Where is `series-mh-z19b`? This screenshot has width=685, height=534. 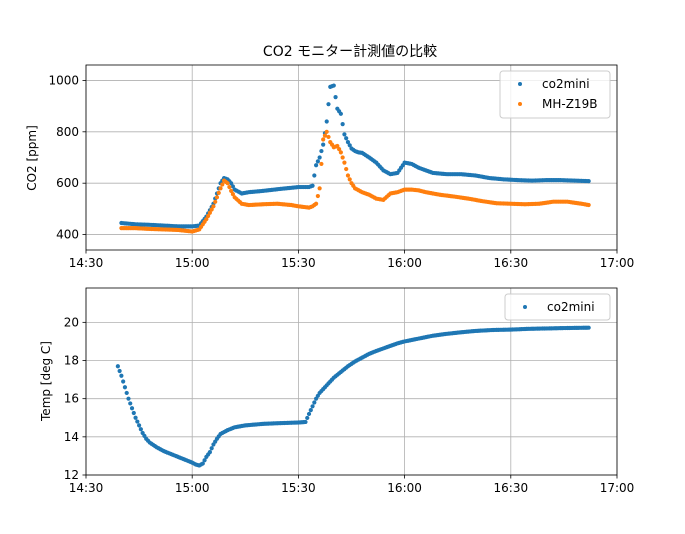
series-mh-z19b is located at coordinates (355, 181).